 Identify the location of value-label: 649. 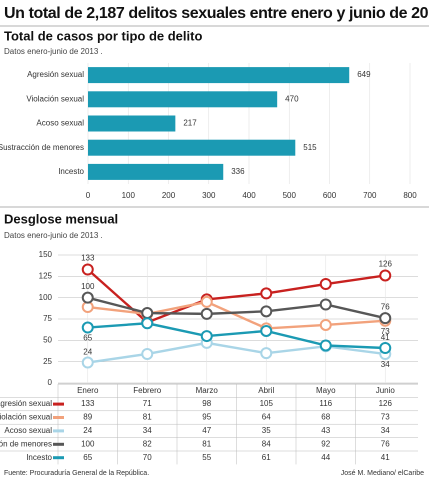
(364, 74).